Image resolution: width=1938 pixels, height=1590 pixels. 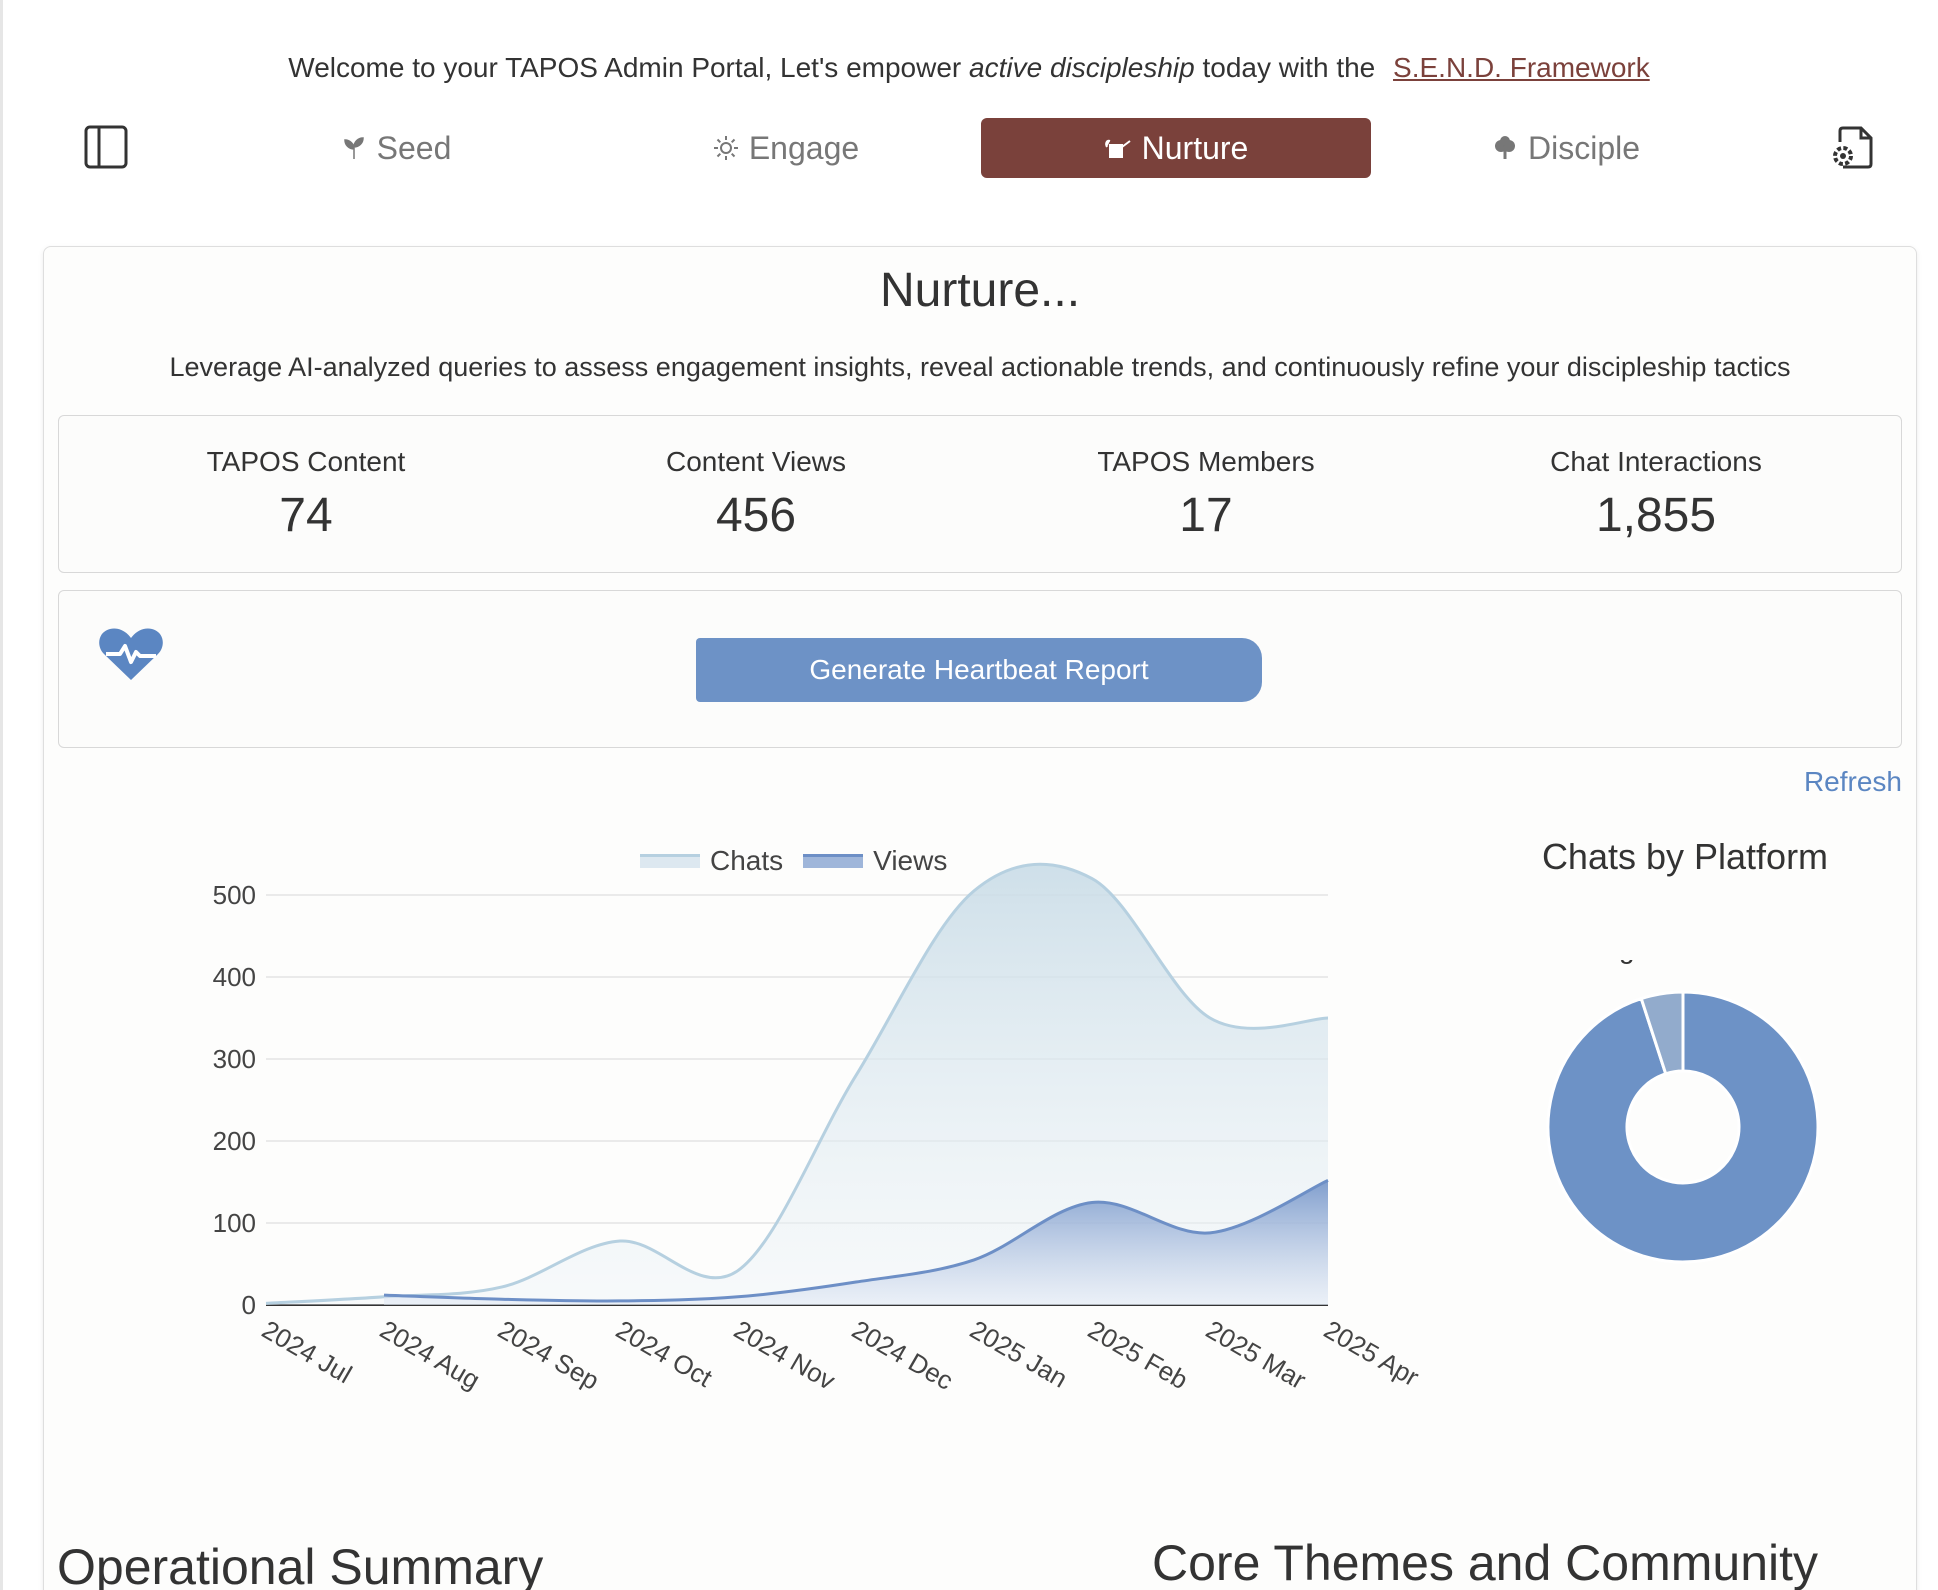 I want to click on legend-label-views: Views, so click(x=910, y=860).